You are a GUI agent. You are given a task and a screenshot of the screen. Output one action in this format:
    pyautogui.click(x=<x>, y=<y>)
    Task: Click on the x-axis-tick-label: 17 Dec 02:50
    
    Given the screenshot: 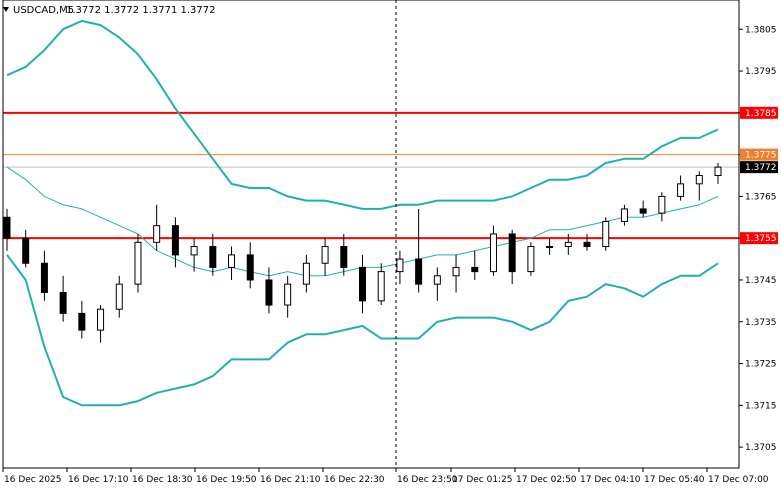 What is the action you would take?
    pyautogui.click(x=546, y=480)
    